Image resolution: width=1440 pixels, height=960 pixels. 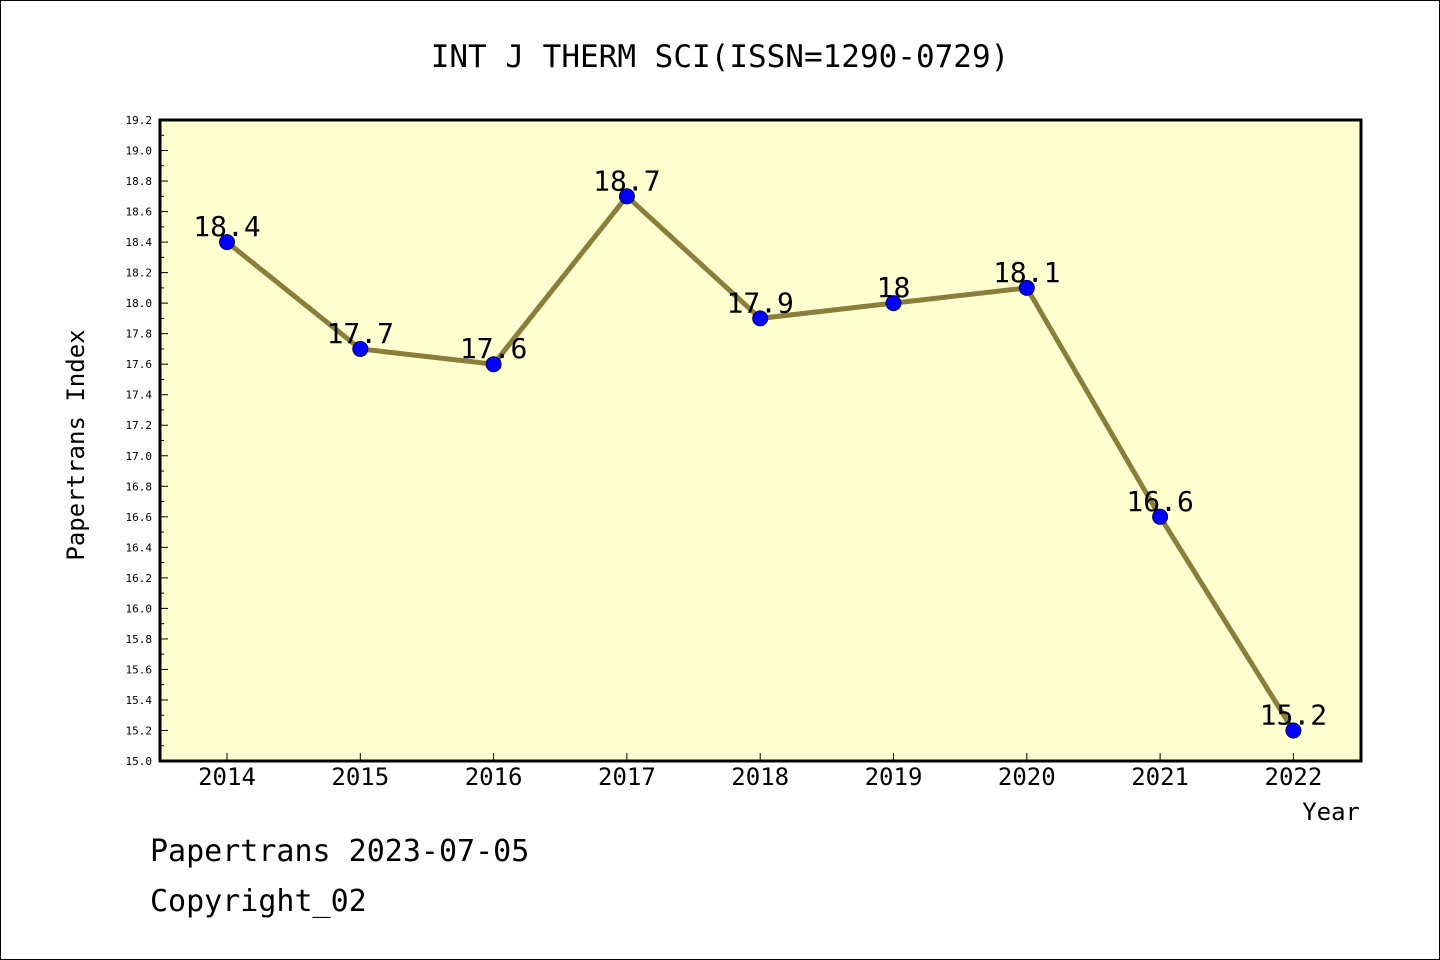 What do you see at coordinates (139, 151) in the screenshot?
I see `y-tick-label: 19.0` at bounding box center [139, 151].